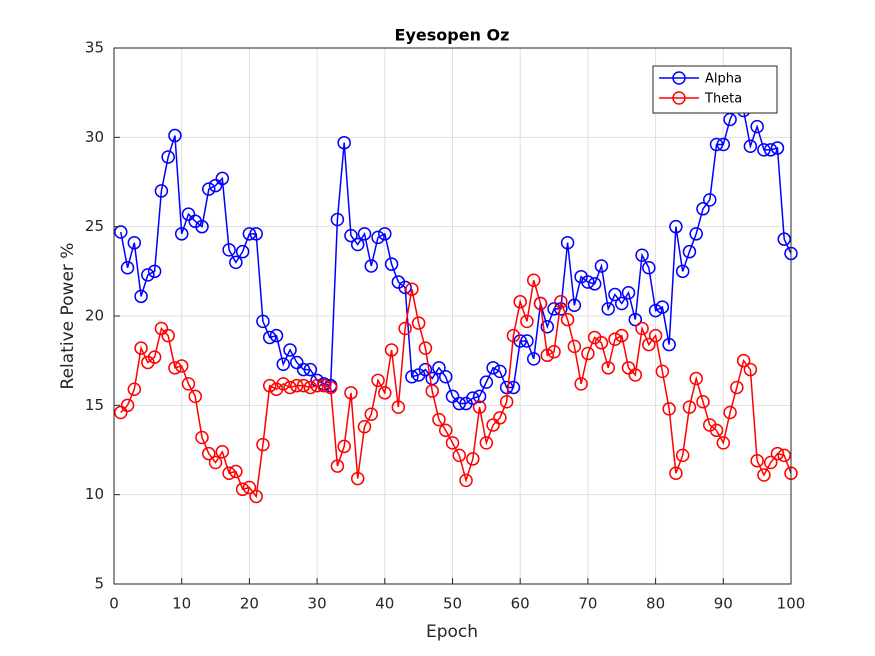 Image resolution: width=875 pixels, height=656 pixels. Describe the element at coordinates (384, 604) in the screenshot. I see `x-tick-label: 40` at that location.